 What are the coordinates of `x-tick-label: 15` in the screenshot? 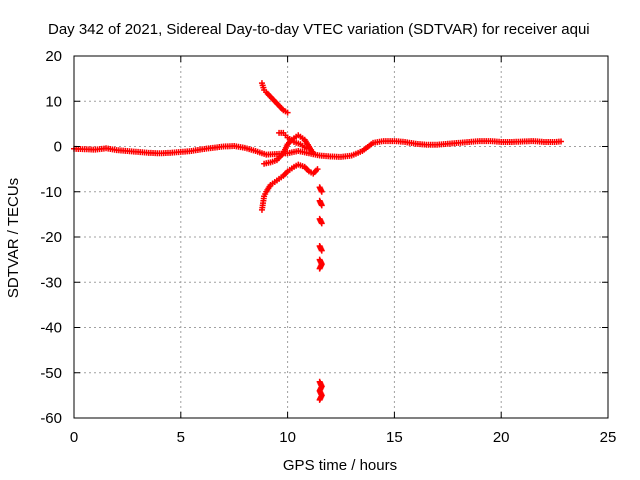 It's located at (394, 437).